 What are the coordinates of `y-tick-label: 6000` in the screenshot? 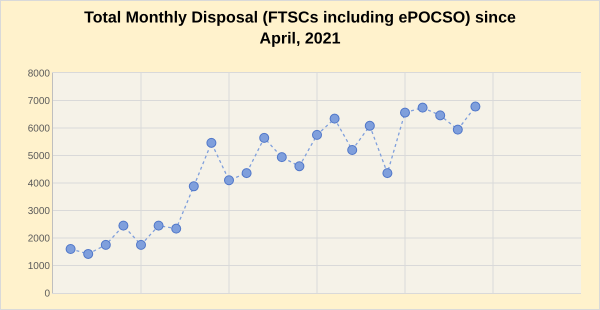 It's located at (39, 129).